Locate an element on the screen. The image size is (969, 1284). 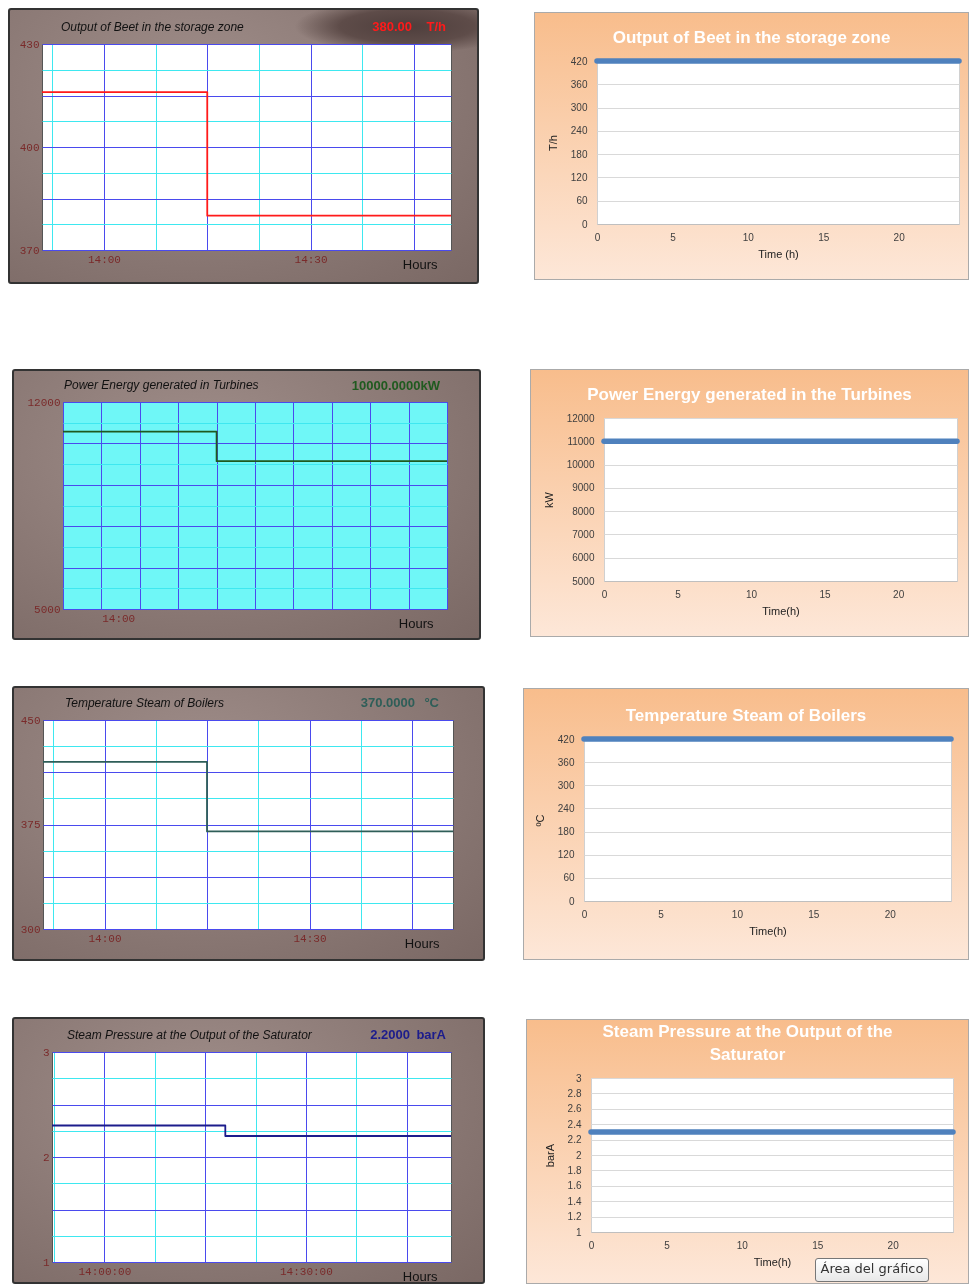
y-tick-label: 2.6 is located at coordinates (574, 1109).